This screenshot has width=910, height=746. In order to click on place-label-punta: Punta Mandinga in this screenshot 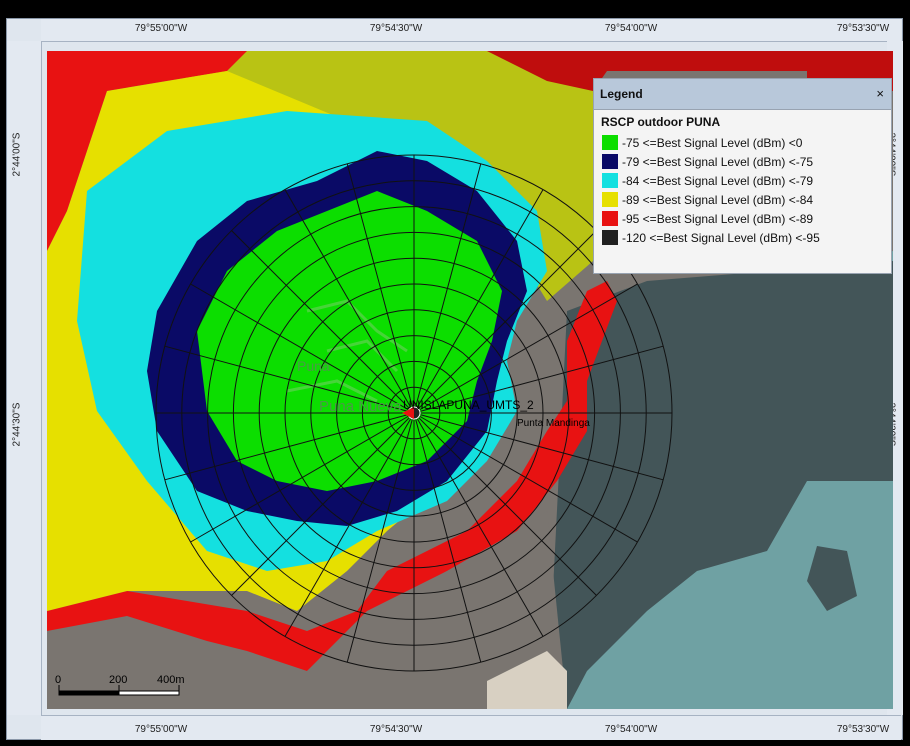, I will do `click(553, 423)`.